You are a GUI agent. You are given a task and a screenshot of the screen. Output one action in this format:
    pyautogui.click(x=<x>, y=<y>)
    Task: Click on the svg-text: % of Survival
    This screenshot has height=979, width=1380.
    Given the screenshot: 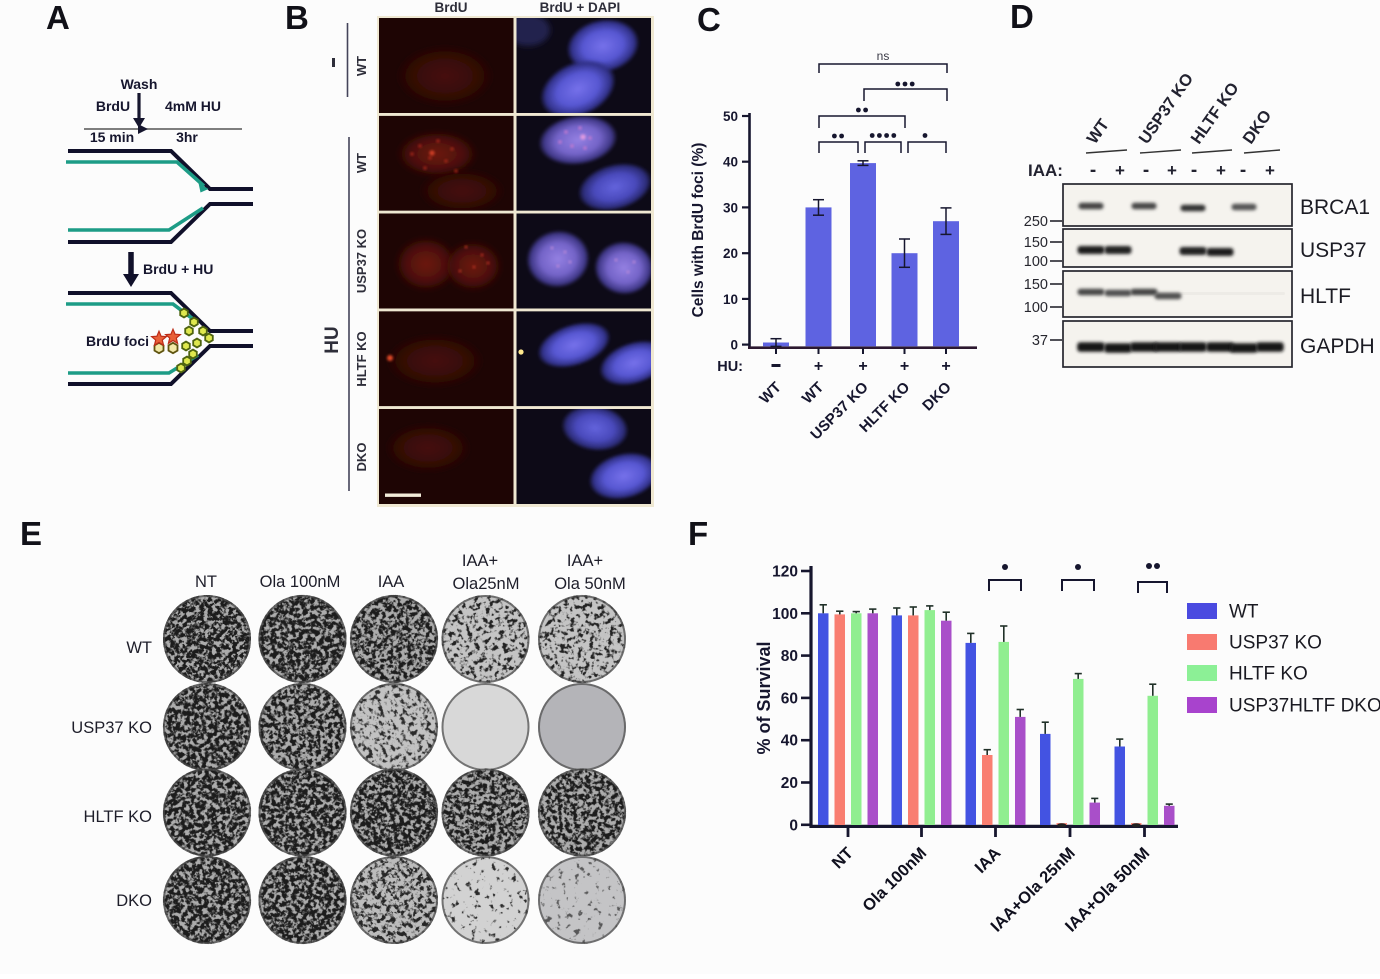 What is the action you would take?
    pyautogui.click(x=764, y=697)
    